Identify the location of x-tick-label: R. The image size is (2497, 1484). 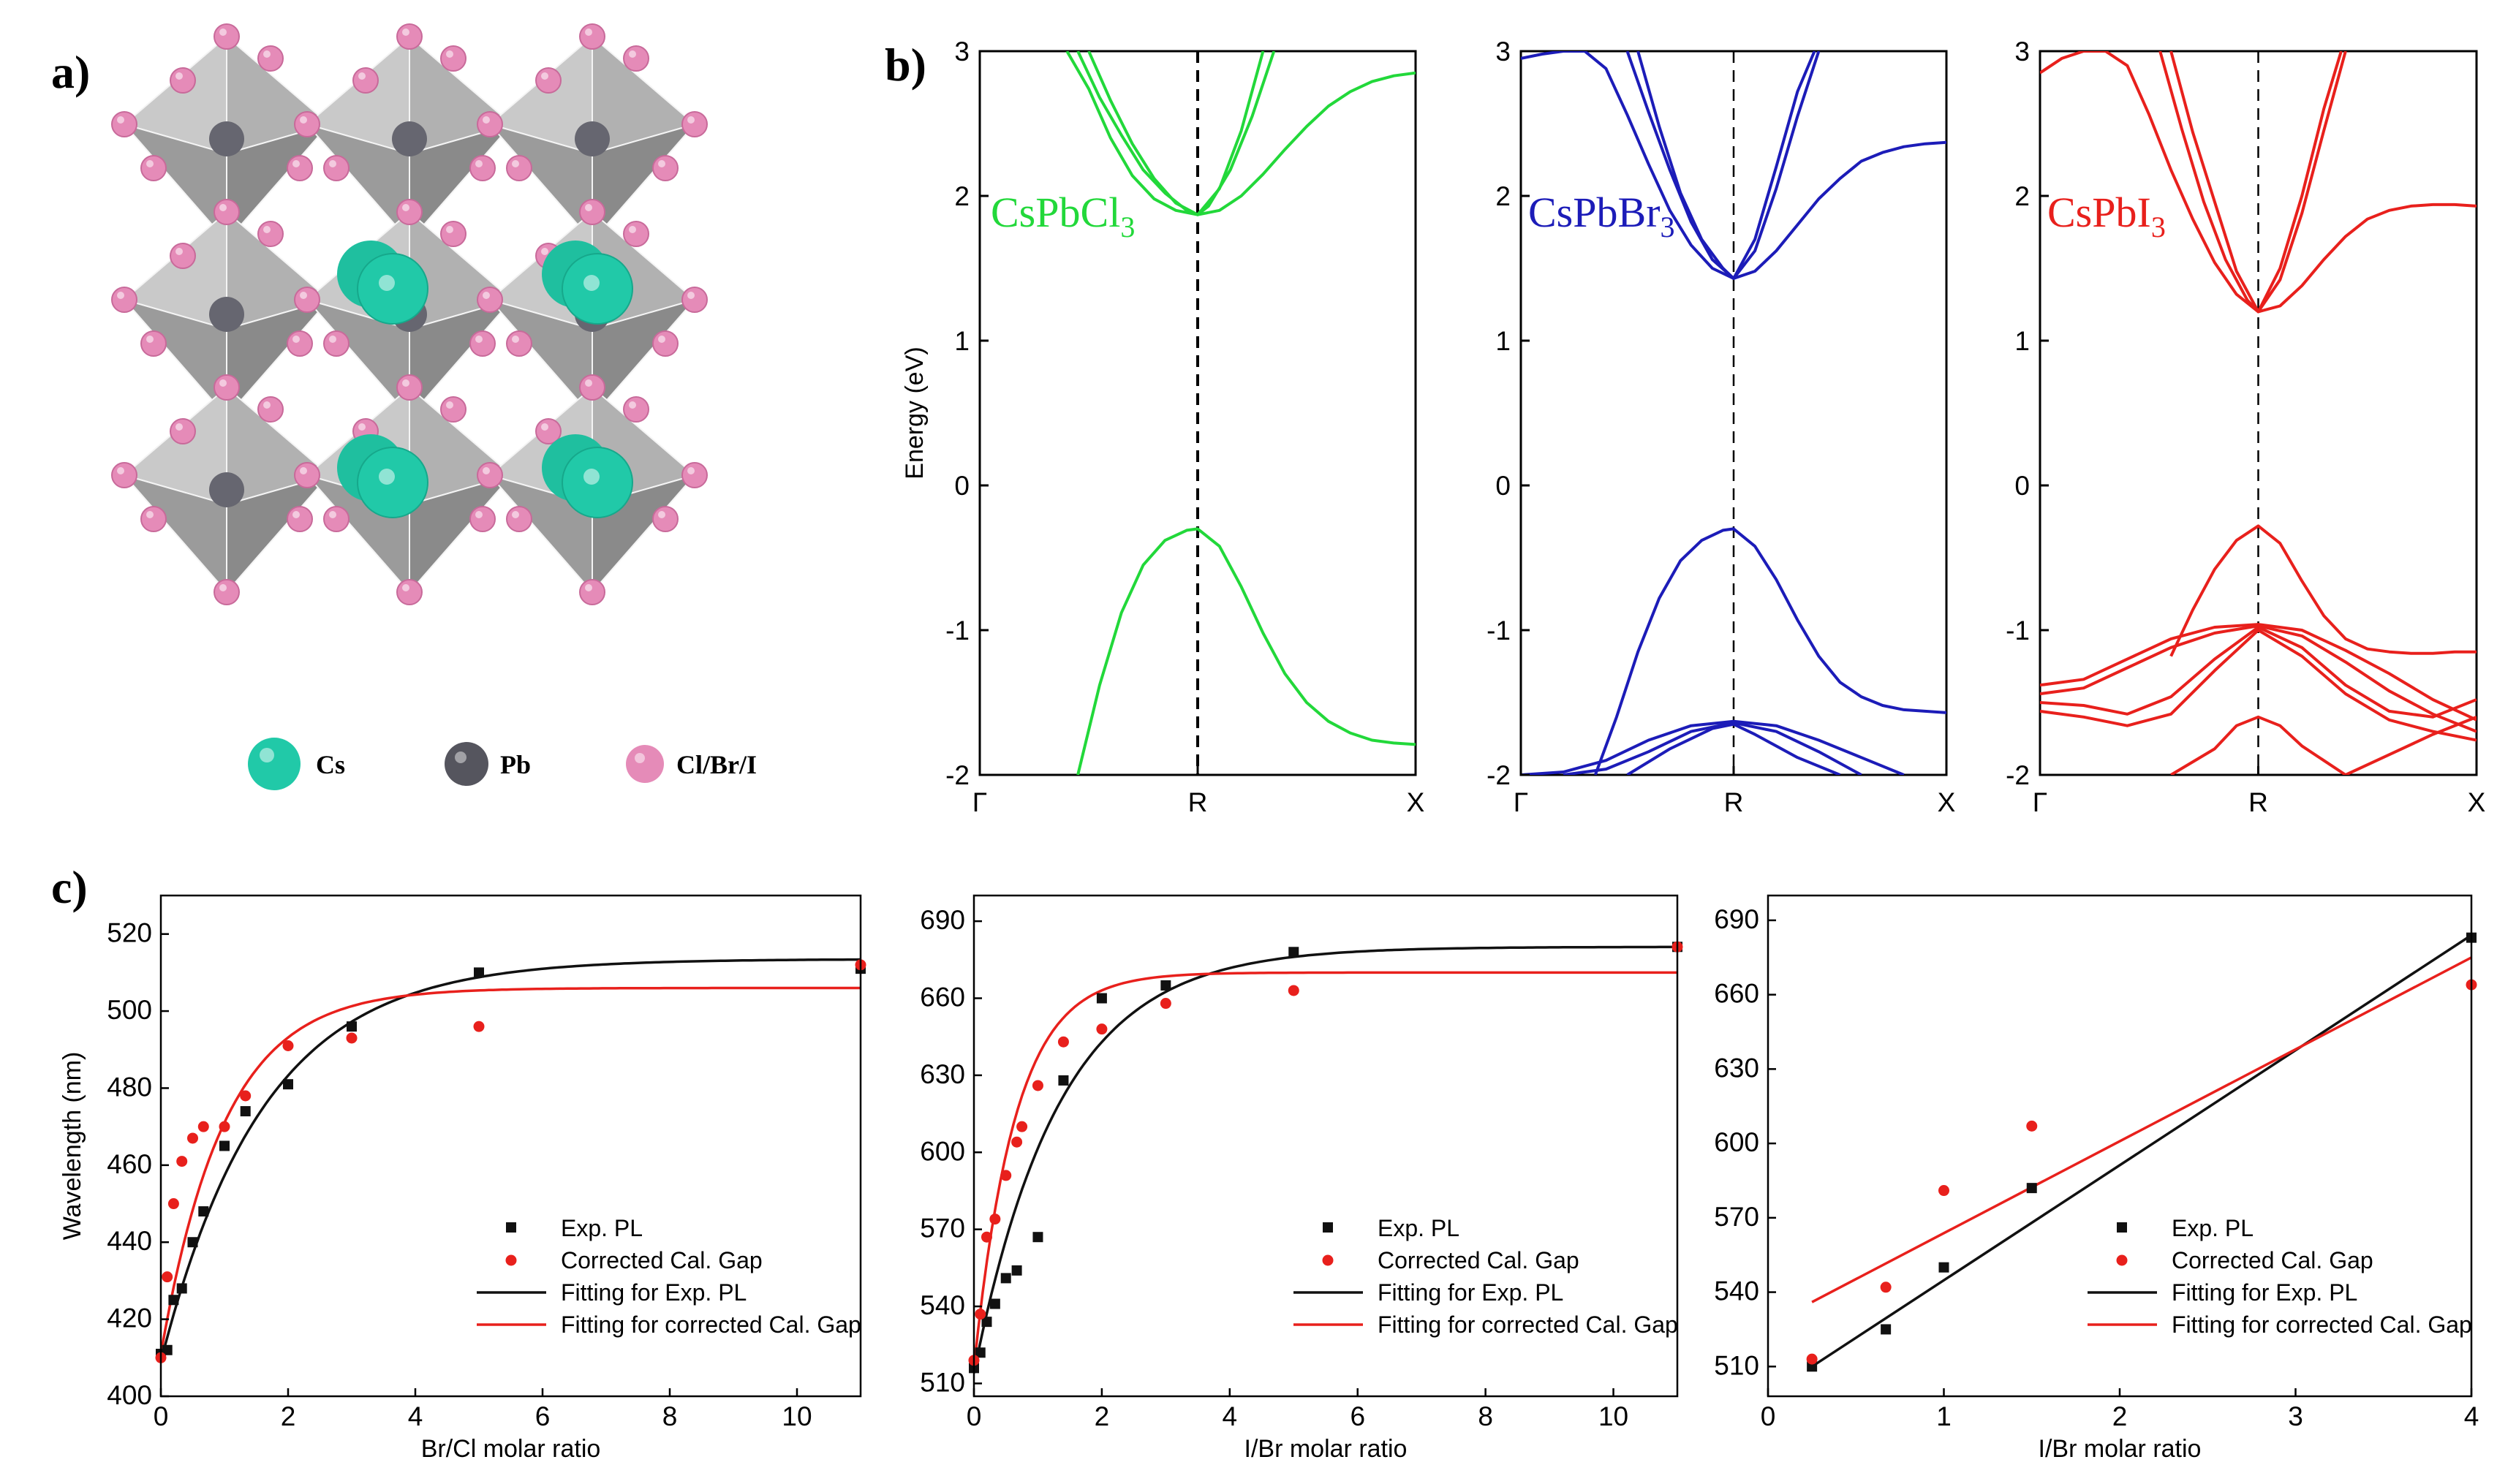
(1734, 802).